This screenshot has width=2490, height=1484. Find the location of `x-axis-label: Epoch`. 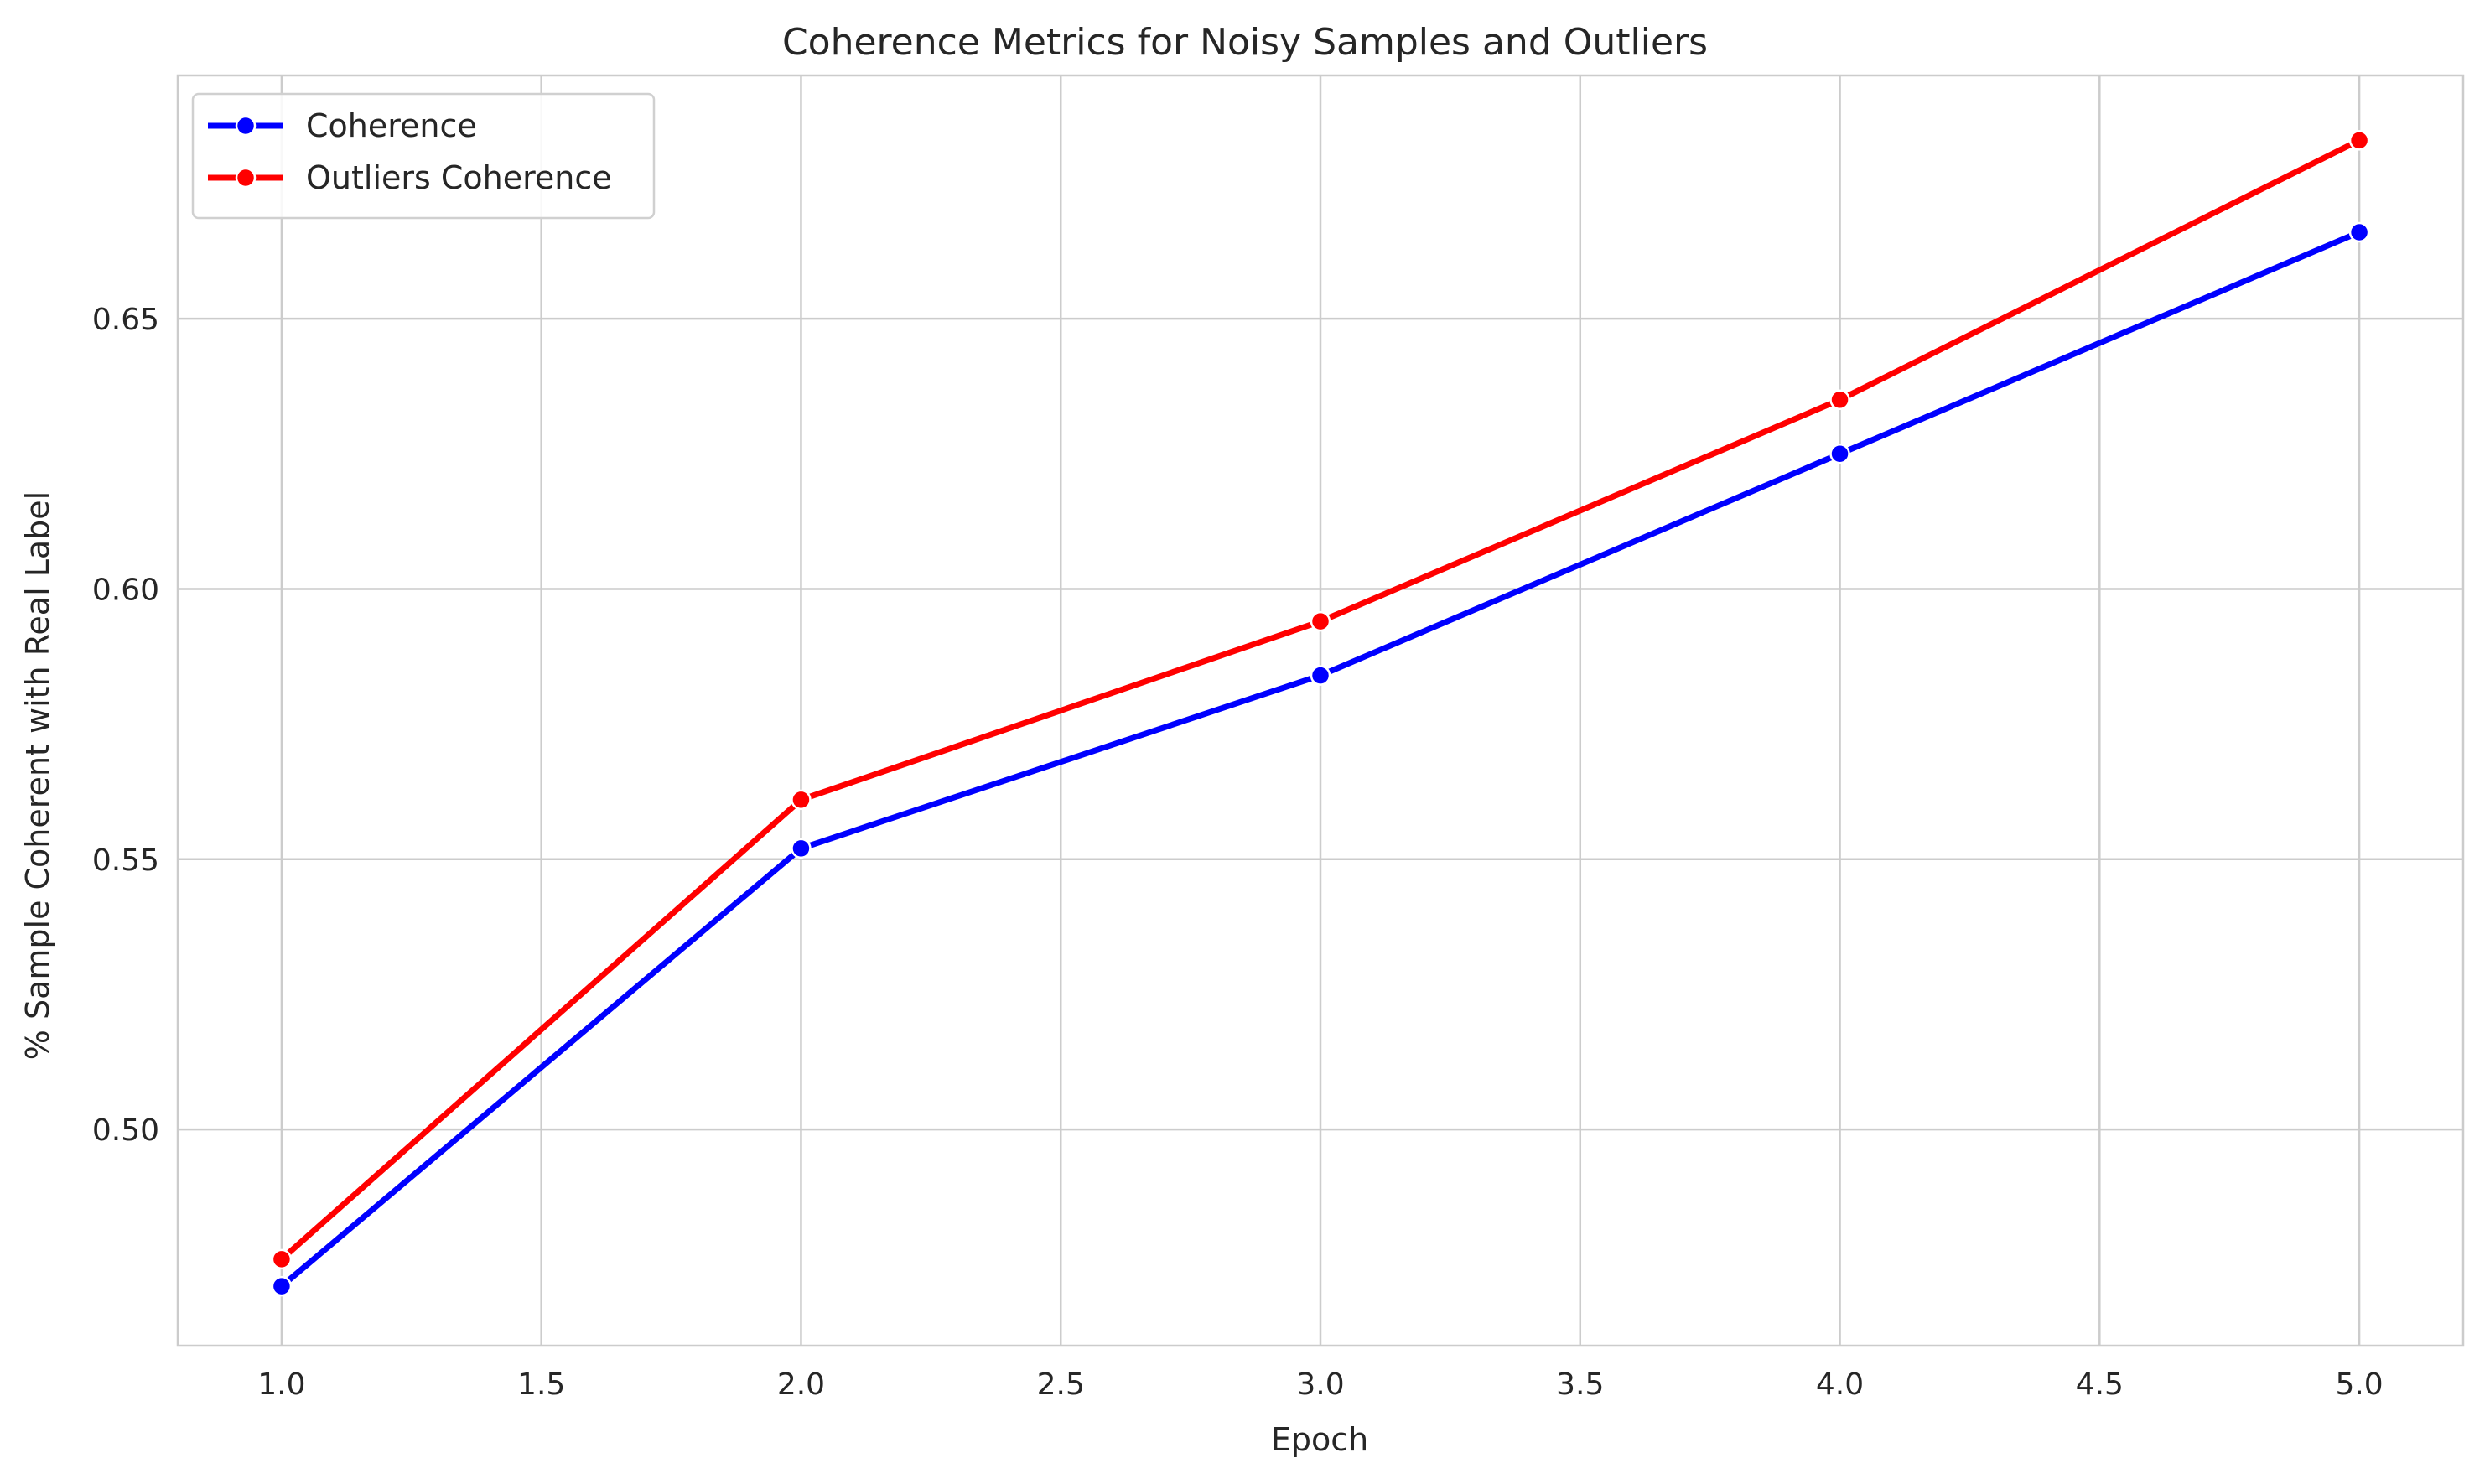

x-axis-label: Epoch is located at coordinates (1319, 1439).